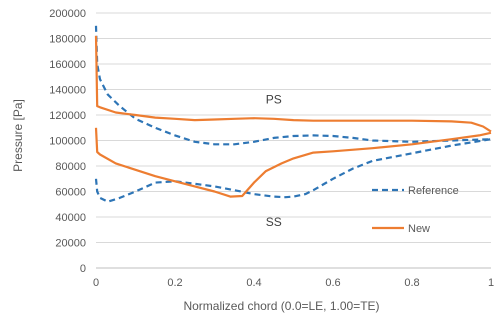 The height and width of the screenshot is (322, 494). Describe the element at coordinates (67, 91) in the screenshot. I see `y-tick-label: 140000` at that location.